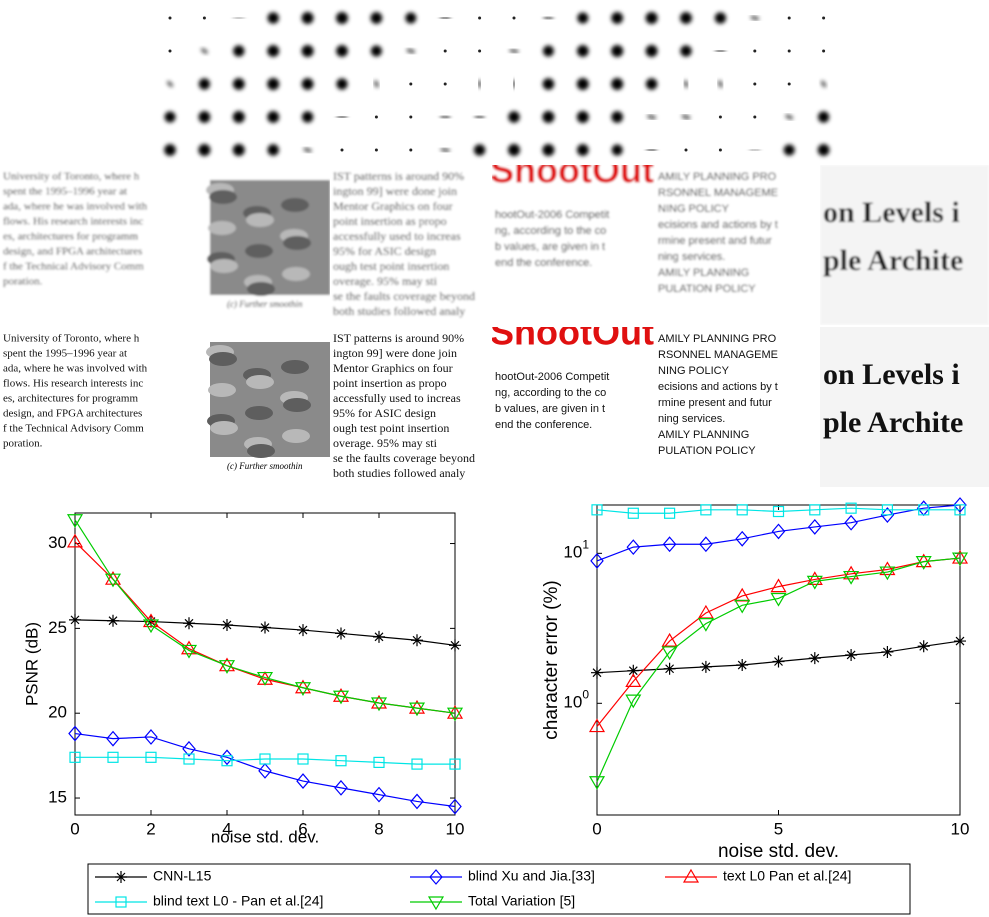 This screenshot has width=989, height=917. I want to click on crop-text: spent the 1995–1996 year at, so click(65, 192).